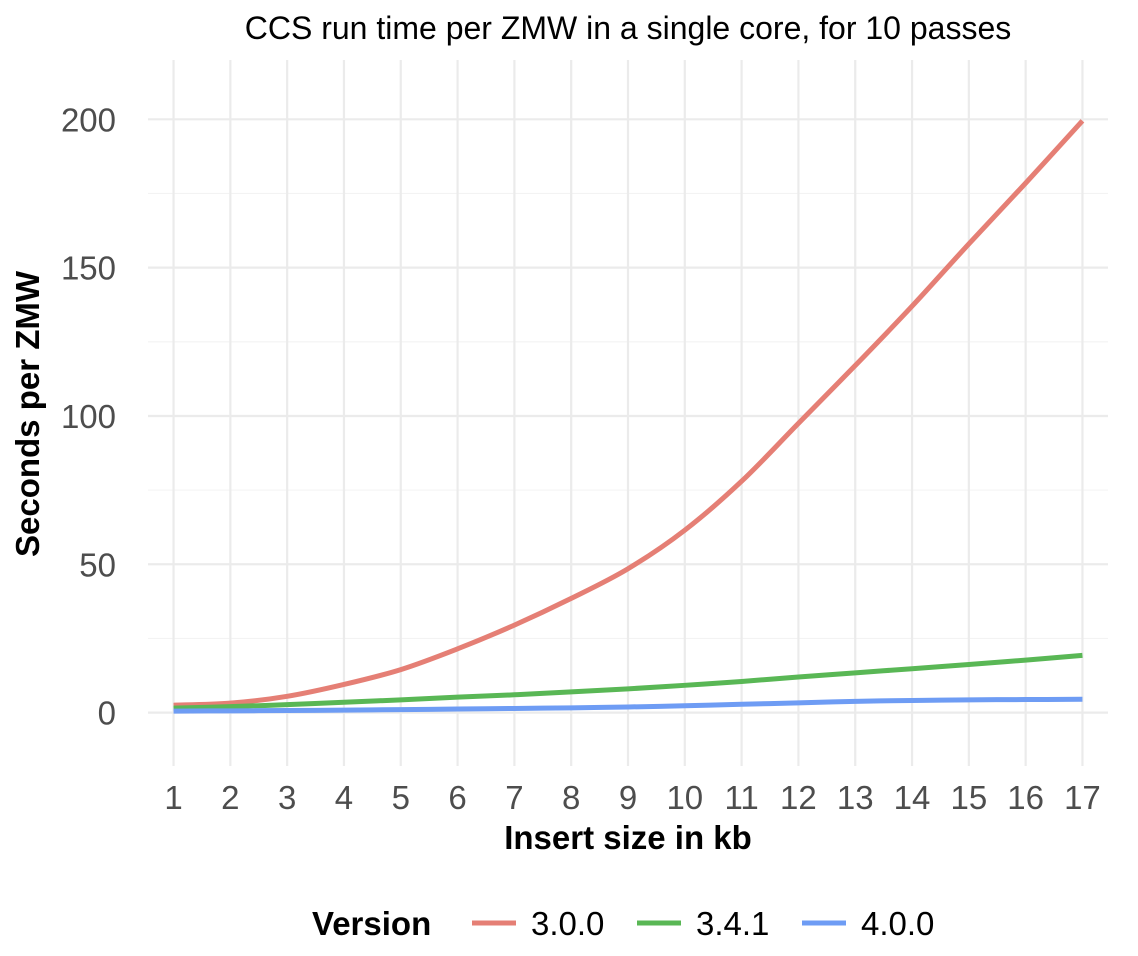 The image size is (1138, 956). Describe the element at coordinates (88, 119) in the screenshot. I see `y-tick-label: 200` at that location.